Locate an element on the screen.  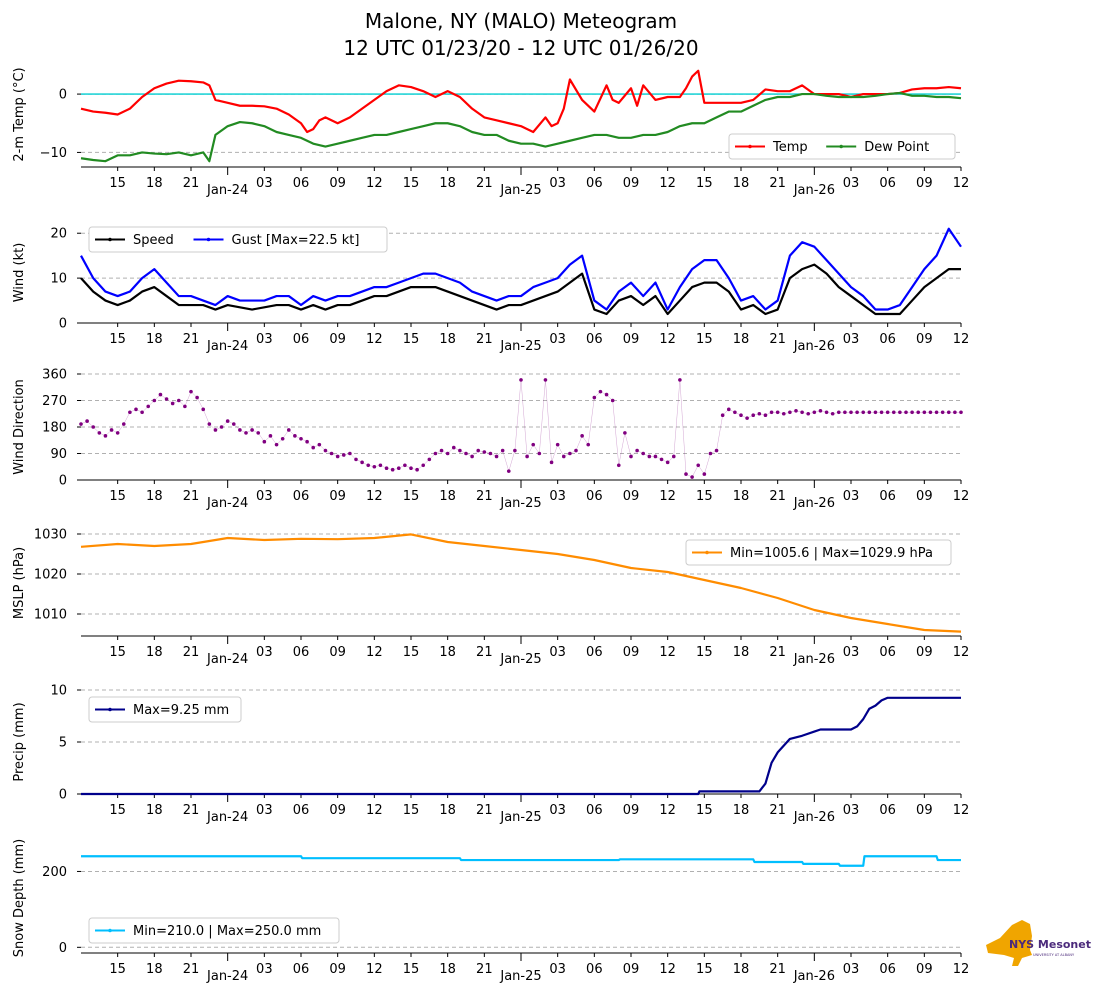
wind-day-label-1: Jan-25 is located at coordinates (520, 346).